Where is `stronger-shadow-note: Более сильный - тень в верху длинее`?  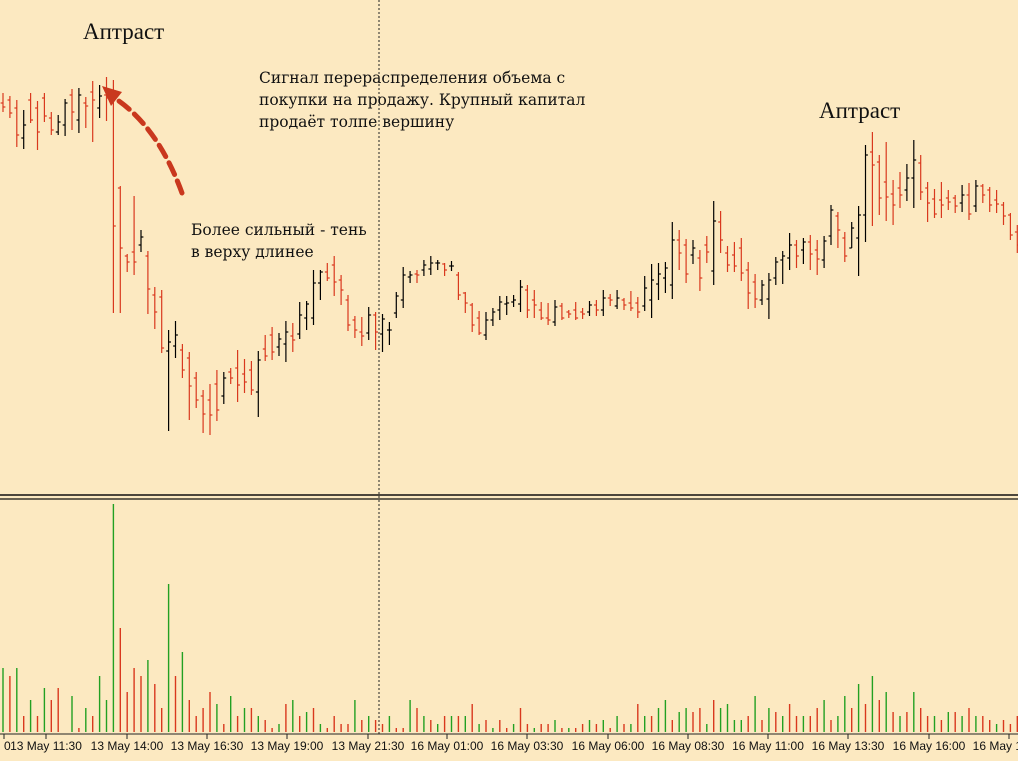 stronger-shadow-note: Более сильный - тень в верху длинее is located at coordinates (279, 241).